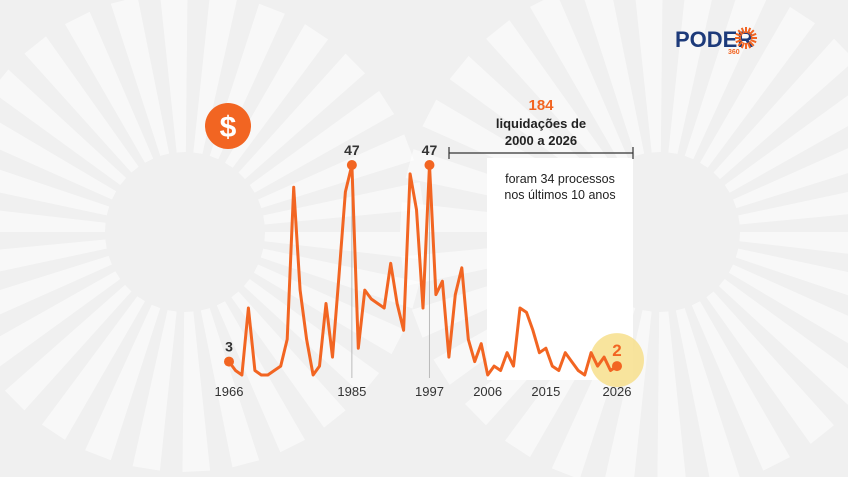  What do you see at coordinates (229, 347) in the screenshot?
I see `data-label: 3` at bounding box center [229, 347].